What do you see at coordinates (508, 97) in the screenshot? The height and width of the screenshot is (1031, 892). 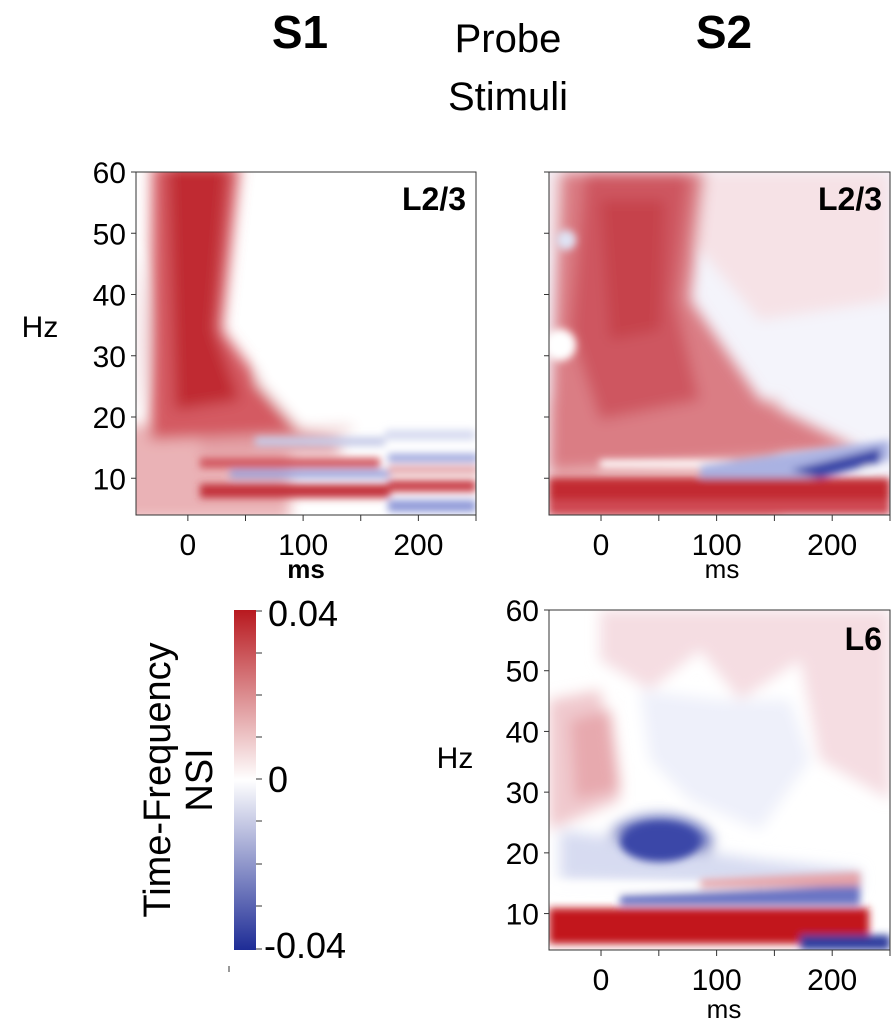 I see `header-stimuli: Stimuli` at bounding box center [508, 97].